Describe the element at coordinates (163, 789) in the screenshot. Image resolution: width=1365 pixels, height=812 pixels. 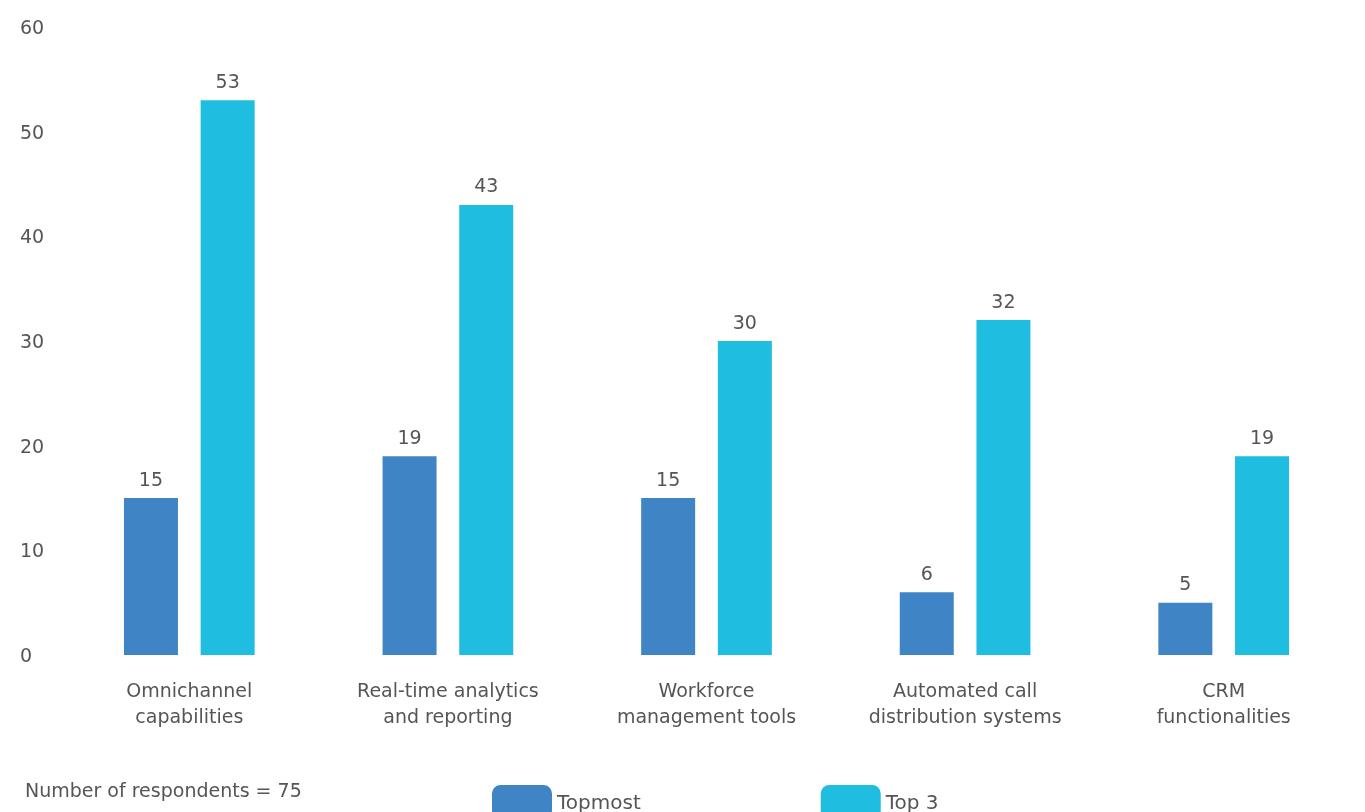
I see `text: Number of respondents = 75` at that location.